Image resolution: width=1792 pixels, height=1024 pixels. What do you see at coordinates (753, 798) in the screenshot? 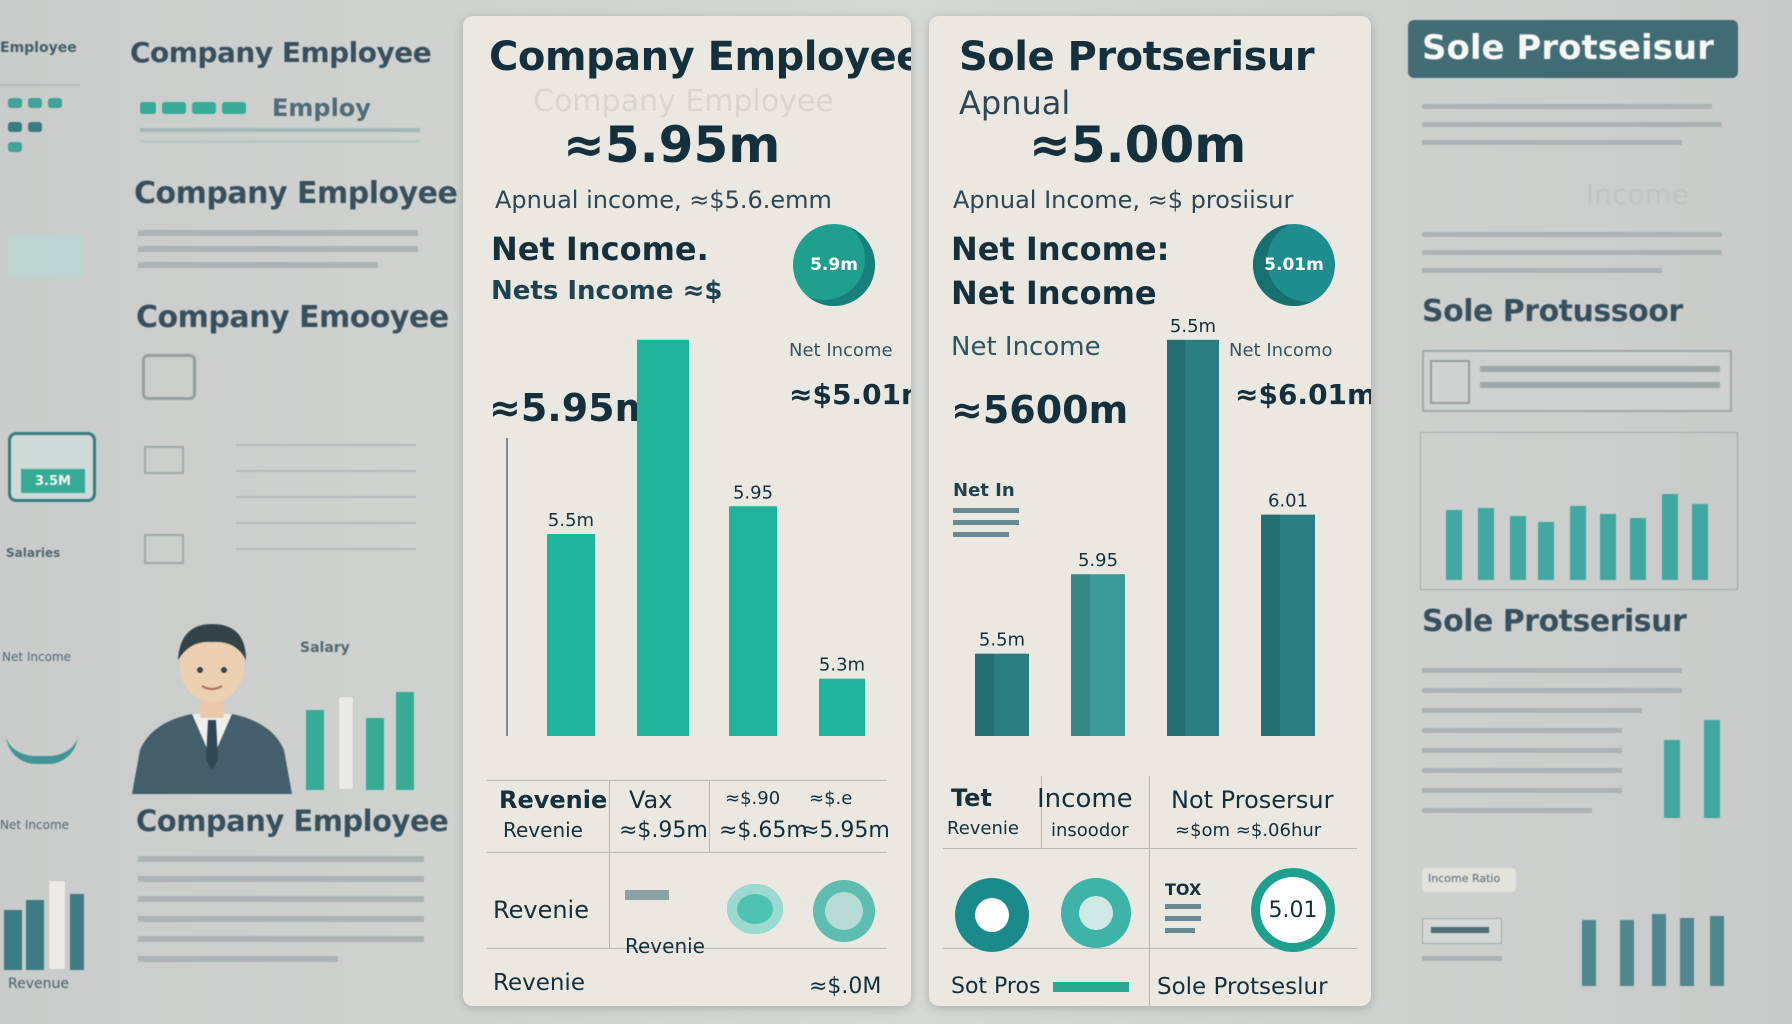
I see `emp-table-r1c3a: ≈$.90` at bounding box center [753, 798].